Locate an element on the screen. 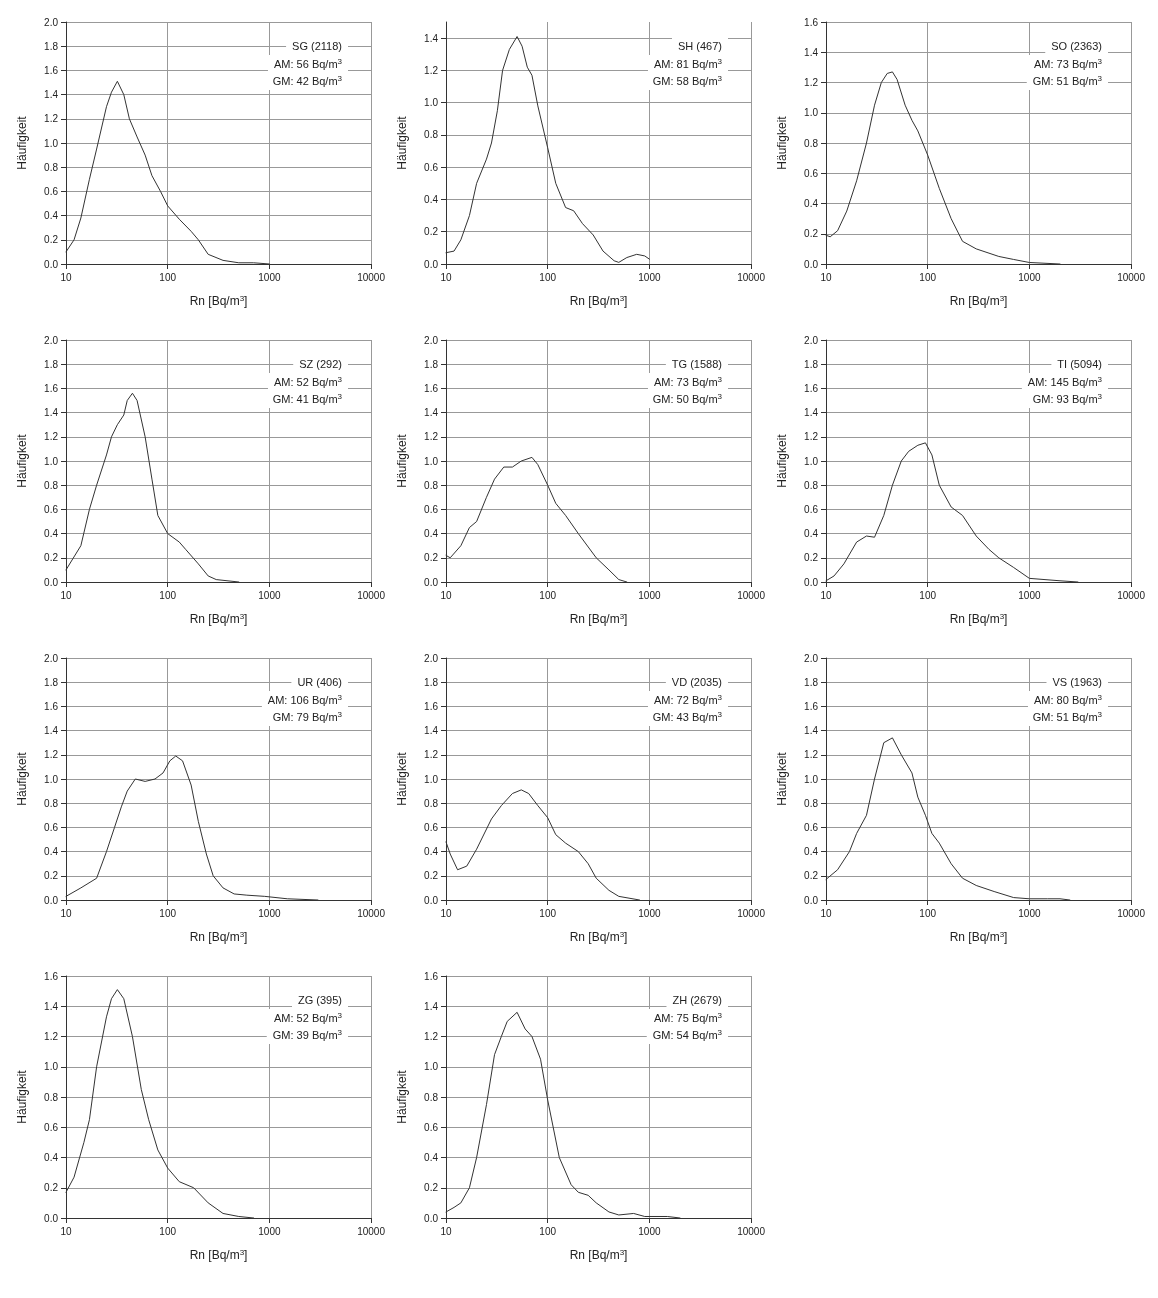 This screenshot has width=1158, height=1298. annotation: SH (467) is located at coordinates (700, 45).